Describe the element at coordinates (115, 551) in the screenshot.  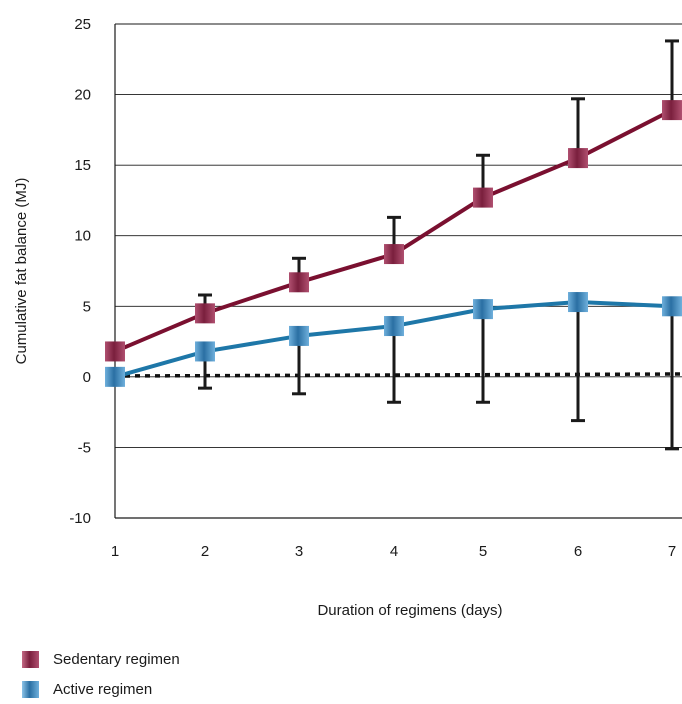
I see `x-tick-label: 1` at that location.